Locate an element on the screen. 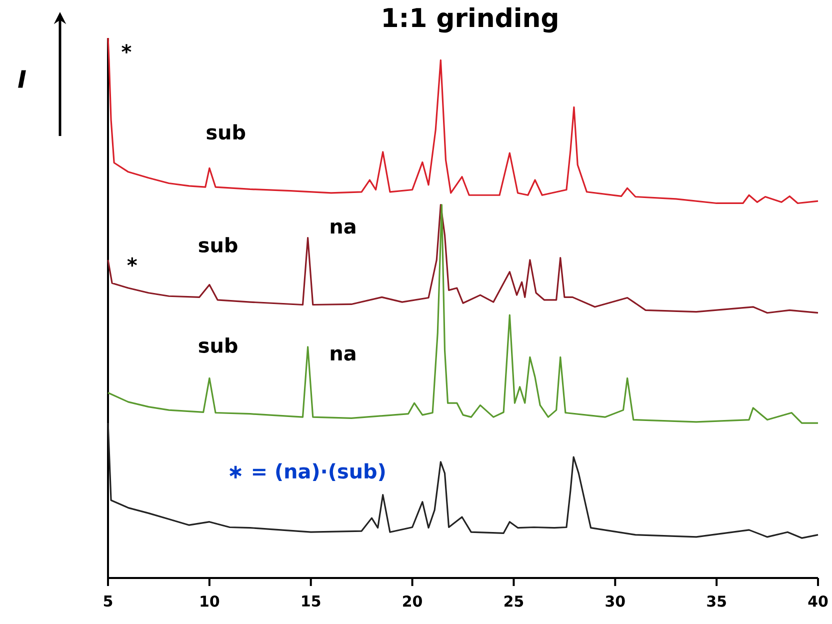 The width and height of the screenshot is (832, 624). x-tick-label: 35 is located at coordinates (716, 601).